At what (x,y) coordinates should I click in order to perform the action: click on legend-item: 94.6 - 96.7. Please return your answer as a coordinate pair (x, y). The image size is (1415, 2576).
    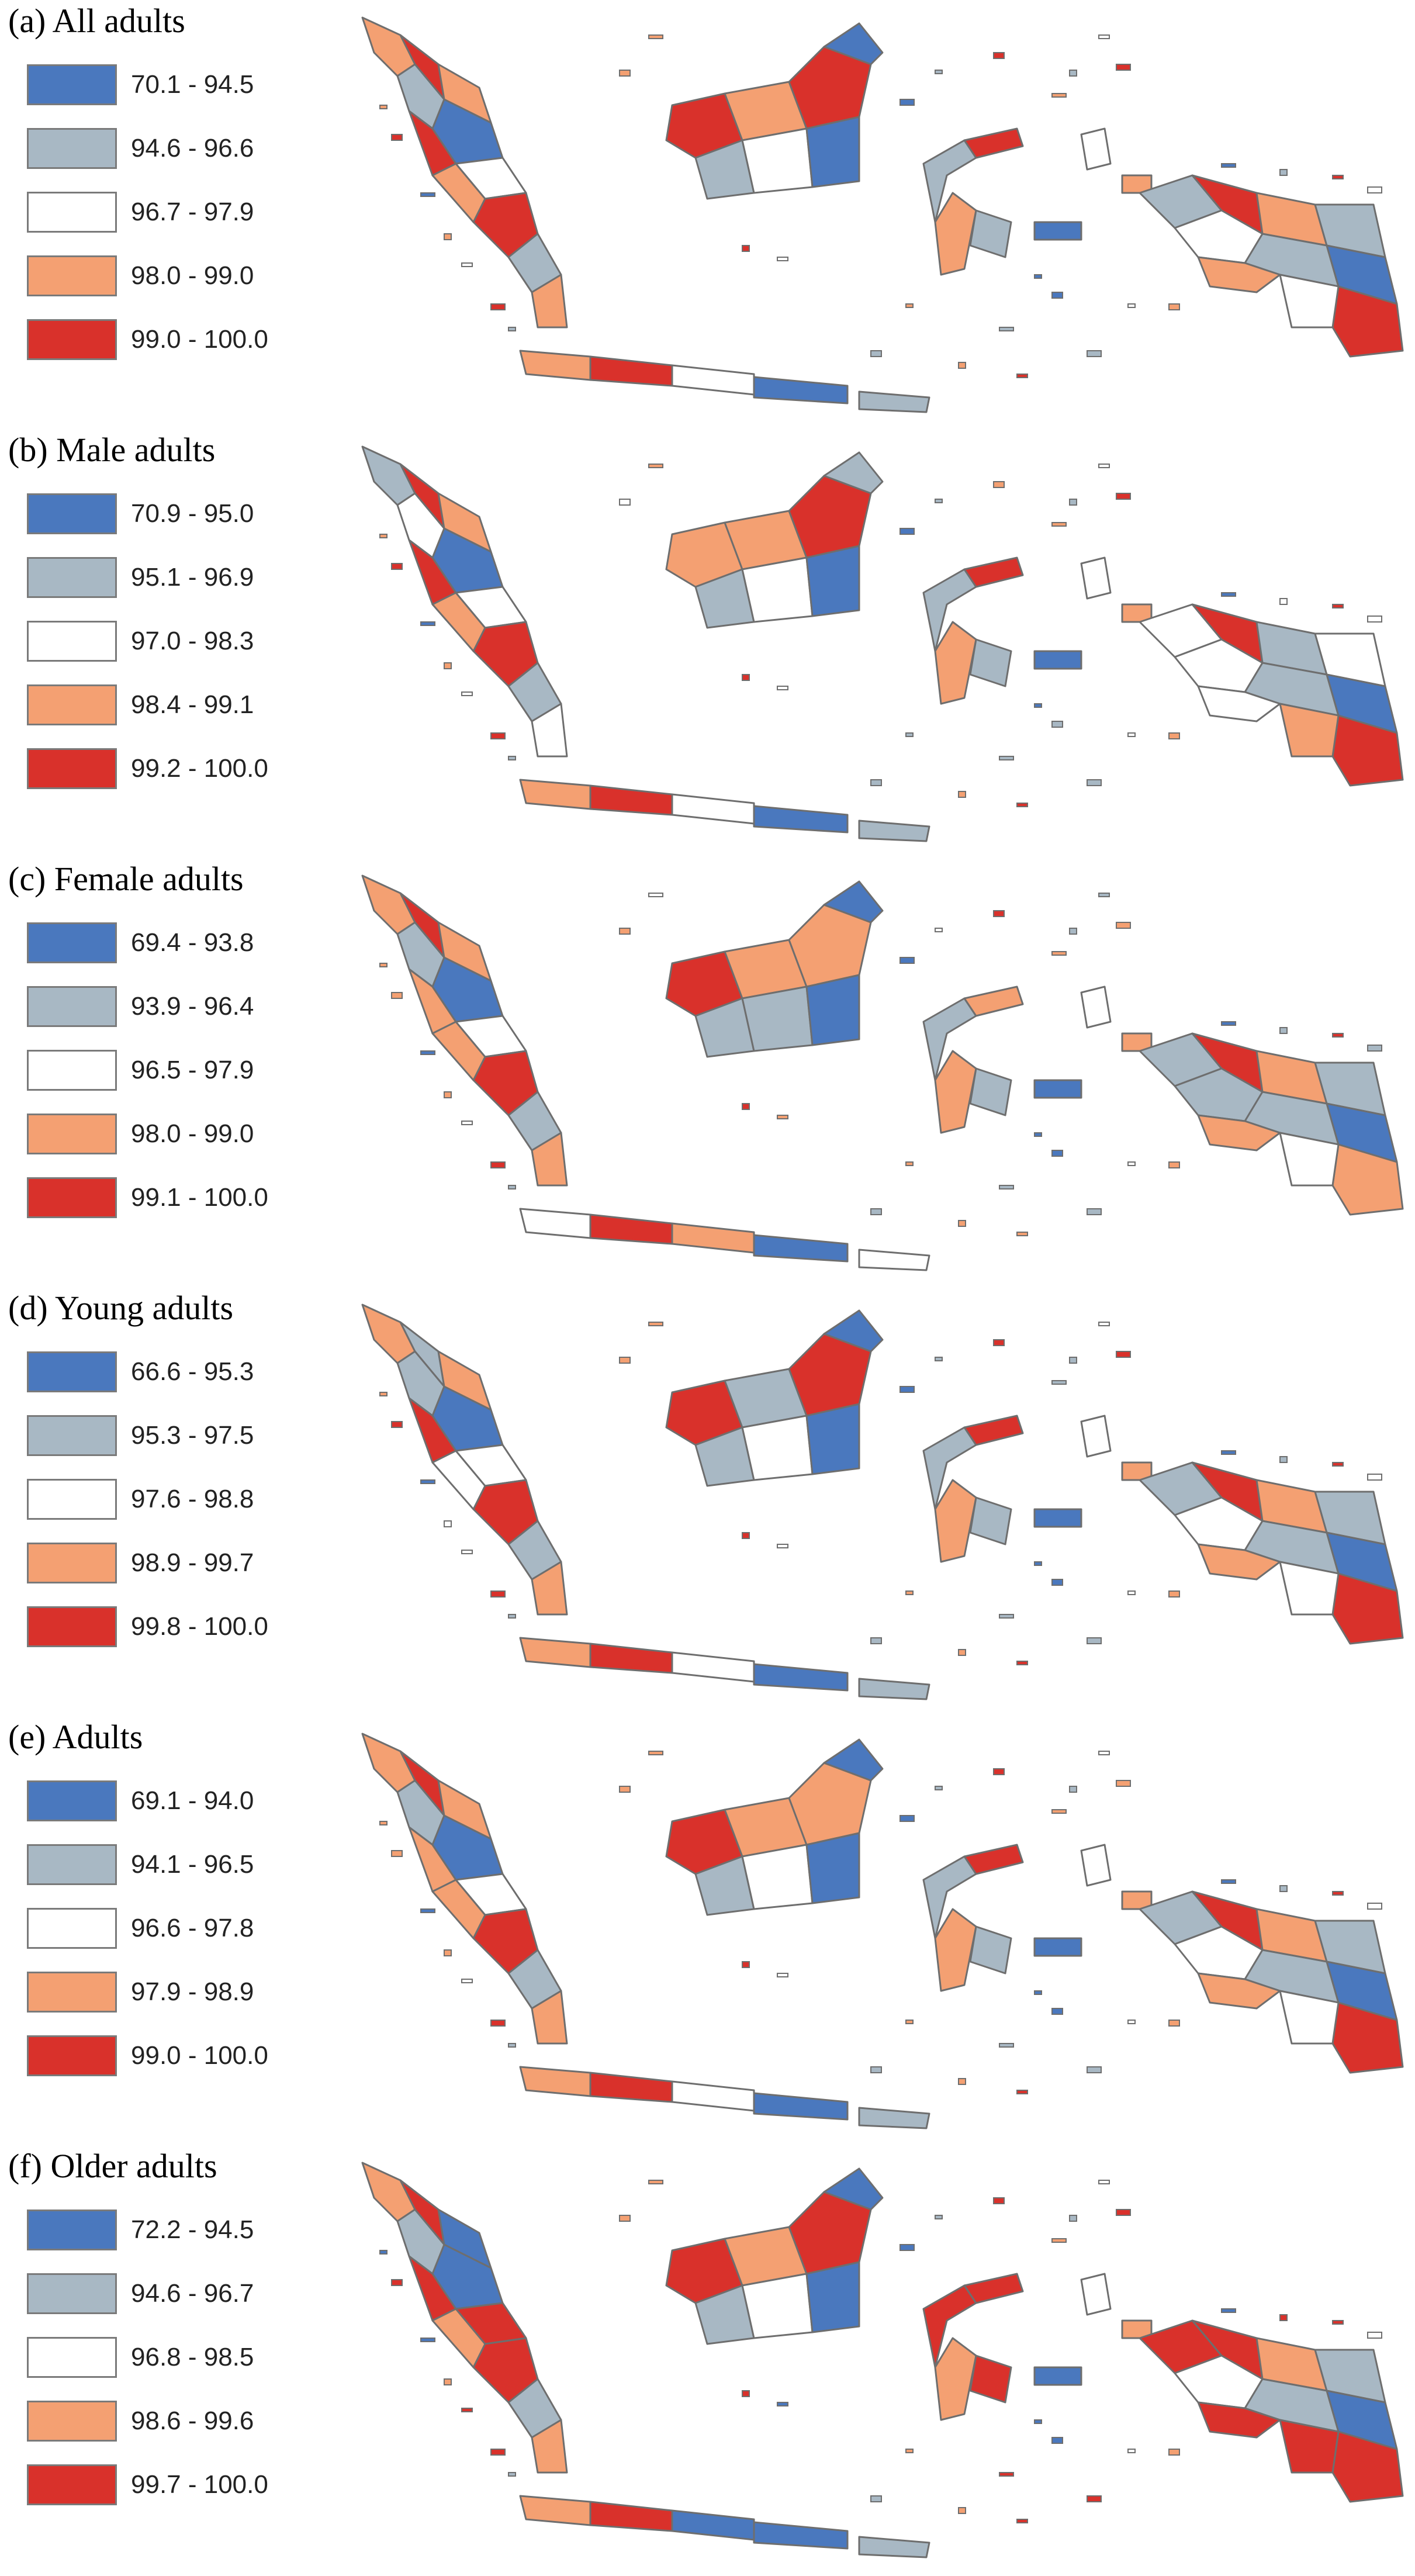
    Looking at the image, I should click on (179, 2295).